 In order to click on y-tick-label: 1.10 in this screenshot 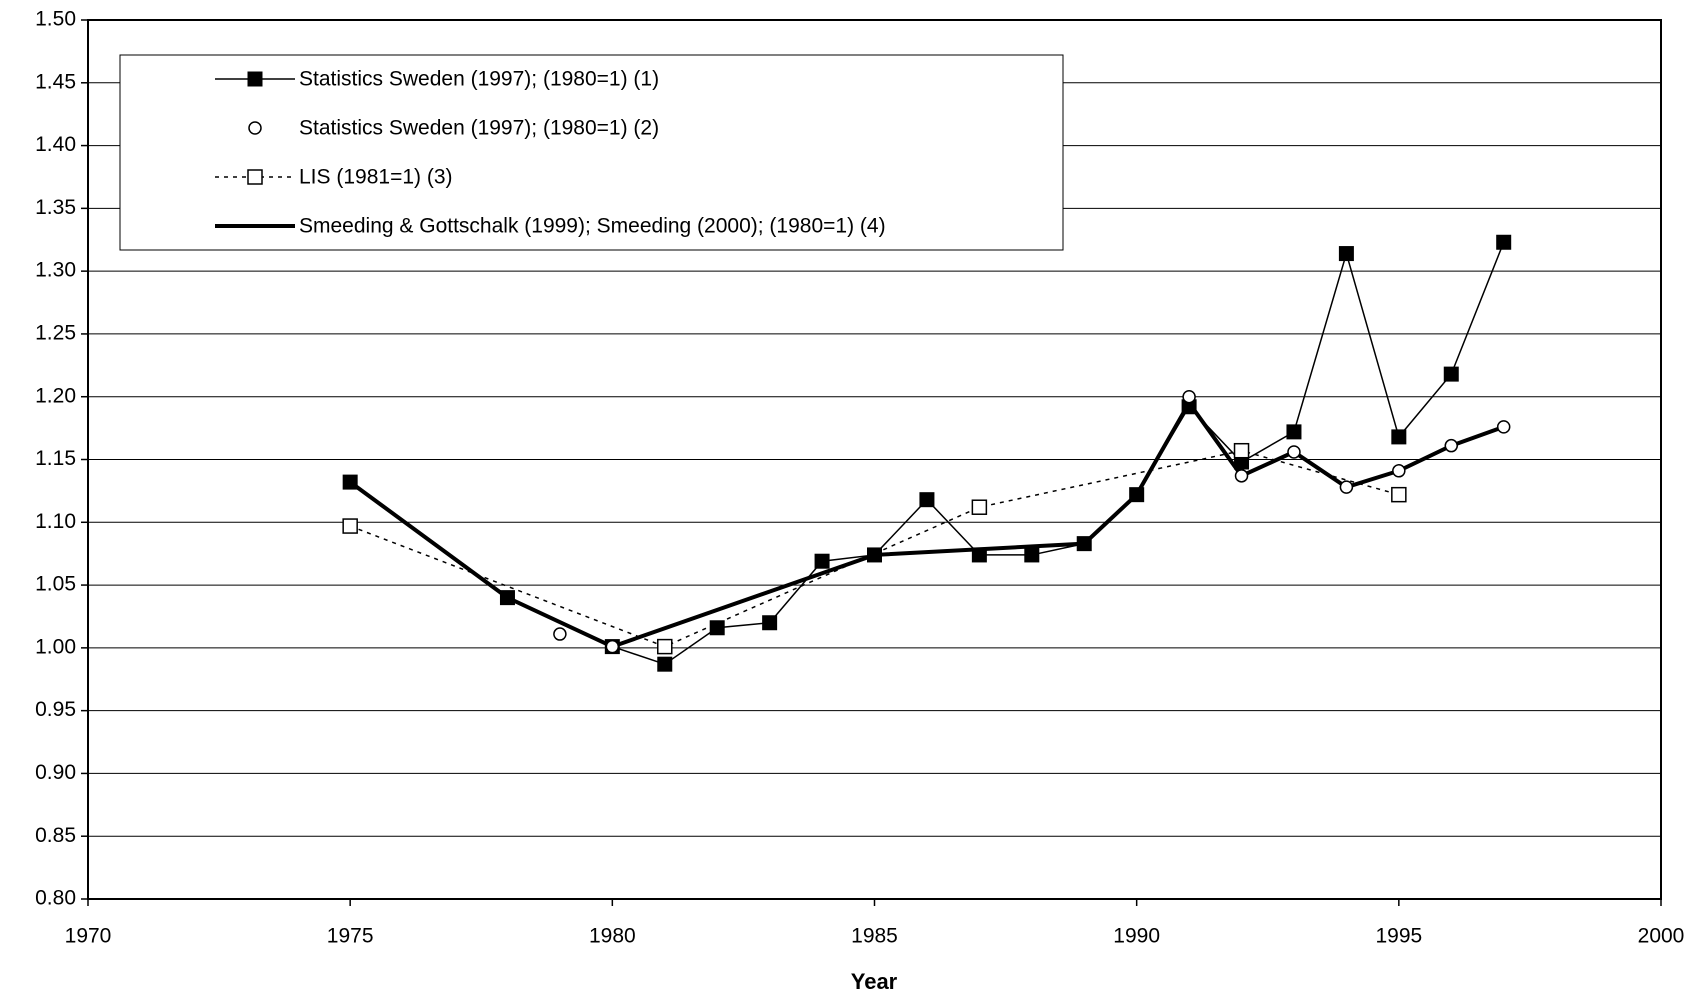, I will do `click(55, 521)`.